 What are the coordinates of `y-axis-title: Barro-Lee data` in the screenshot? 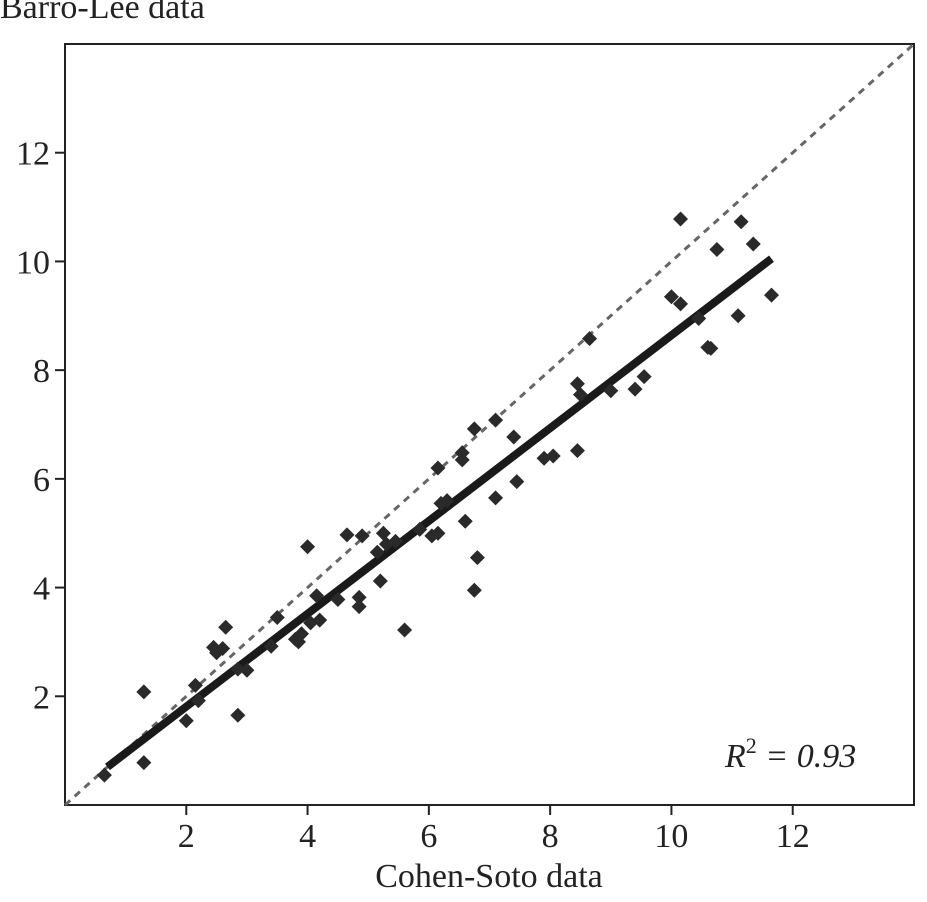 It's located at (102, 13).